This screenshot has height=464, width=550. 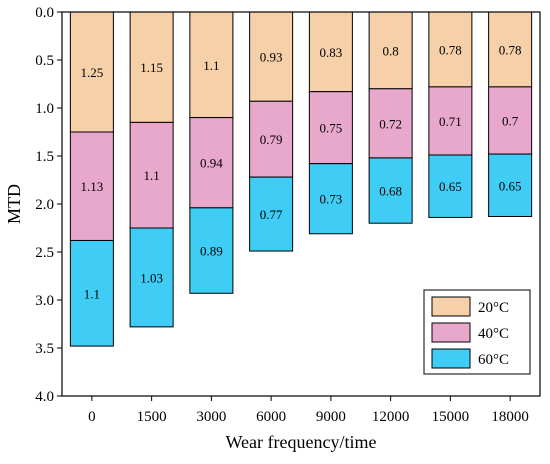 I want to click on y-axis-title: MTD, so click(x=14, y=204).